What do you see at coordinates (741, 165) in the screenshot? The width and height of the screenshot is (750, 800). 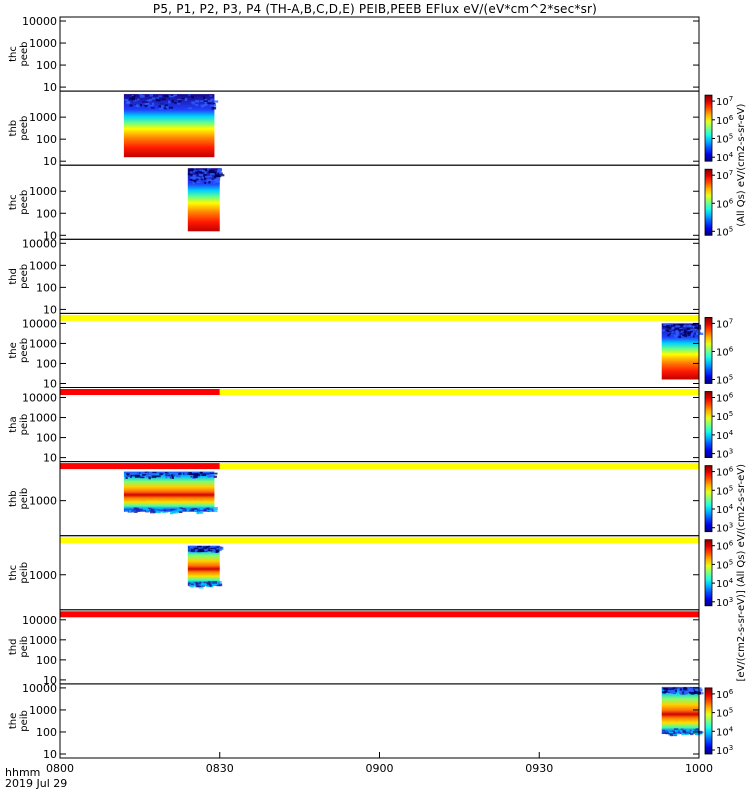 I see `colorbar-units-label: (All Qs) eV/(cm2-s-sr-eV)` at bounding box center [741, 165].